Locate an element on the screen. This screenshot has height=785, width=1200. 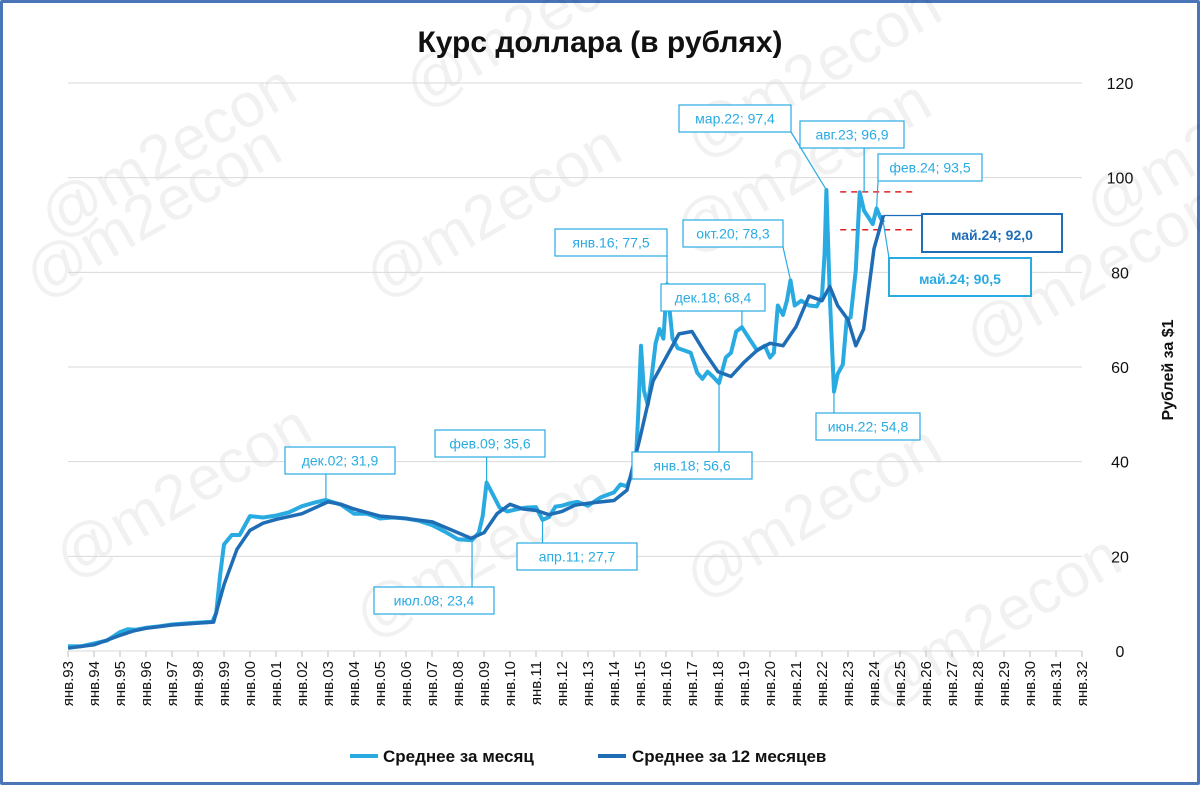
x-tick-label: янв.99 is located at coordinates (224, 683).